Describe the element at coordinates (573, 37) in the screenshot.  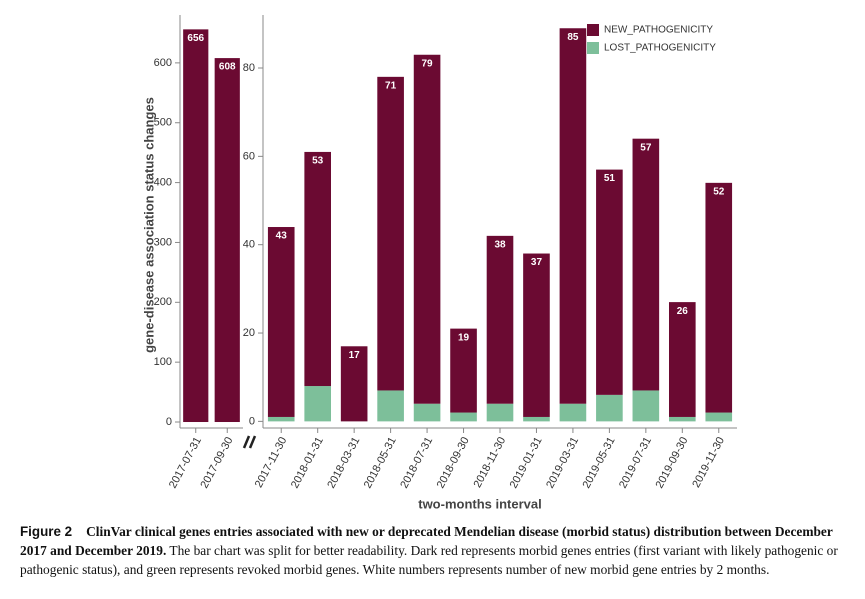
I see `value-label: 85` at that location.